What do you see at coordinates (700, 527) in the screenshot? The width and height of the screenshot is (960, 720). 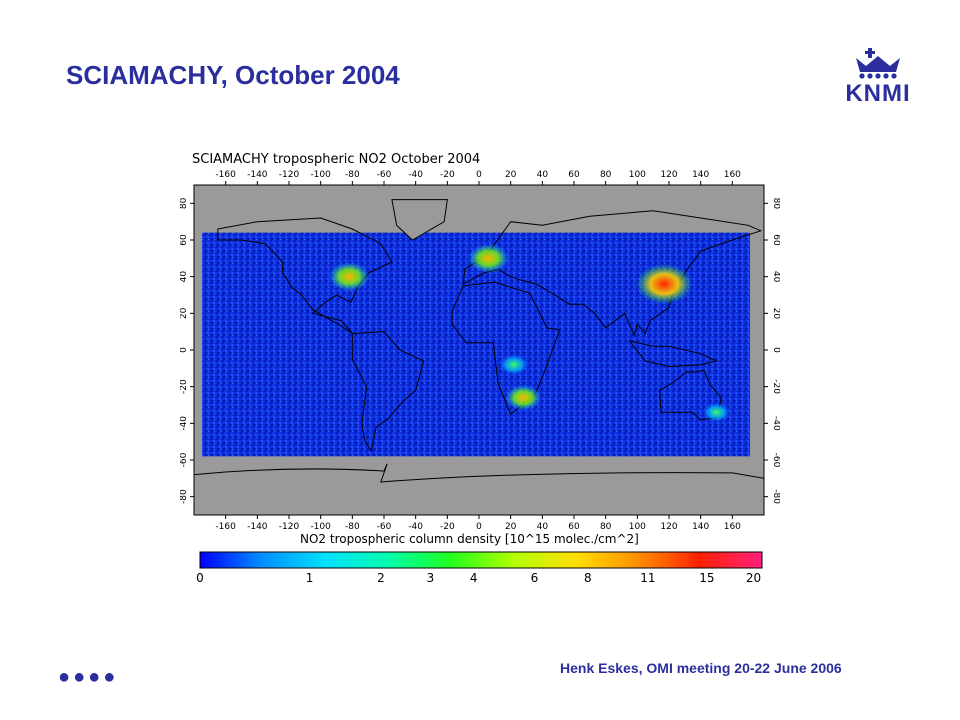 I see `x-tick-label-bottom: 140` at bounding box center [700, 527].